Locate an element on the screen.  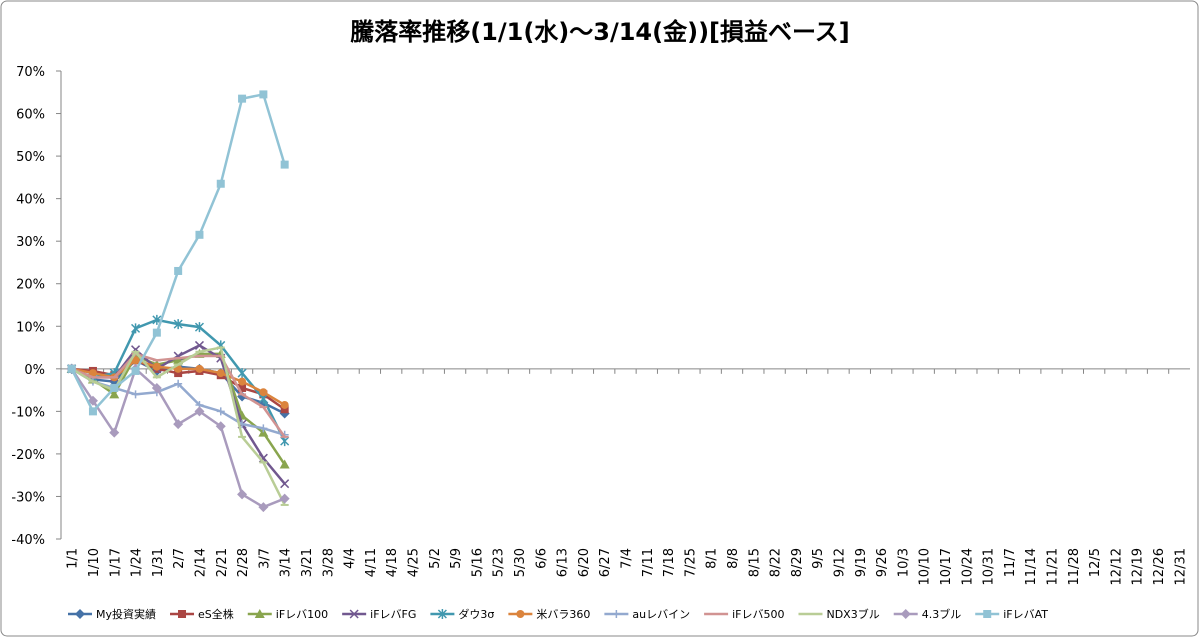
x-tick-label: 11/7 is located at coordinates (1010, 562).